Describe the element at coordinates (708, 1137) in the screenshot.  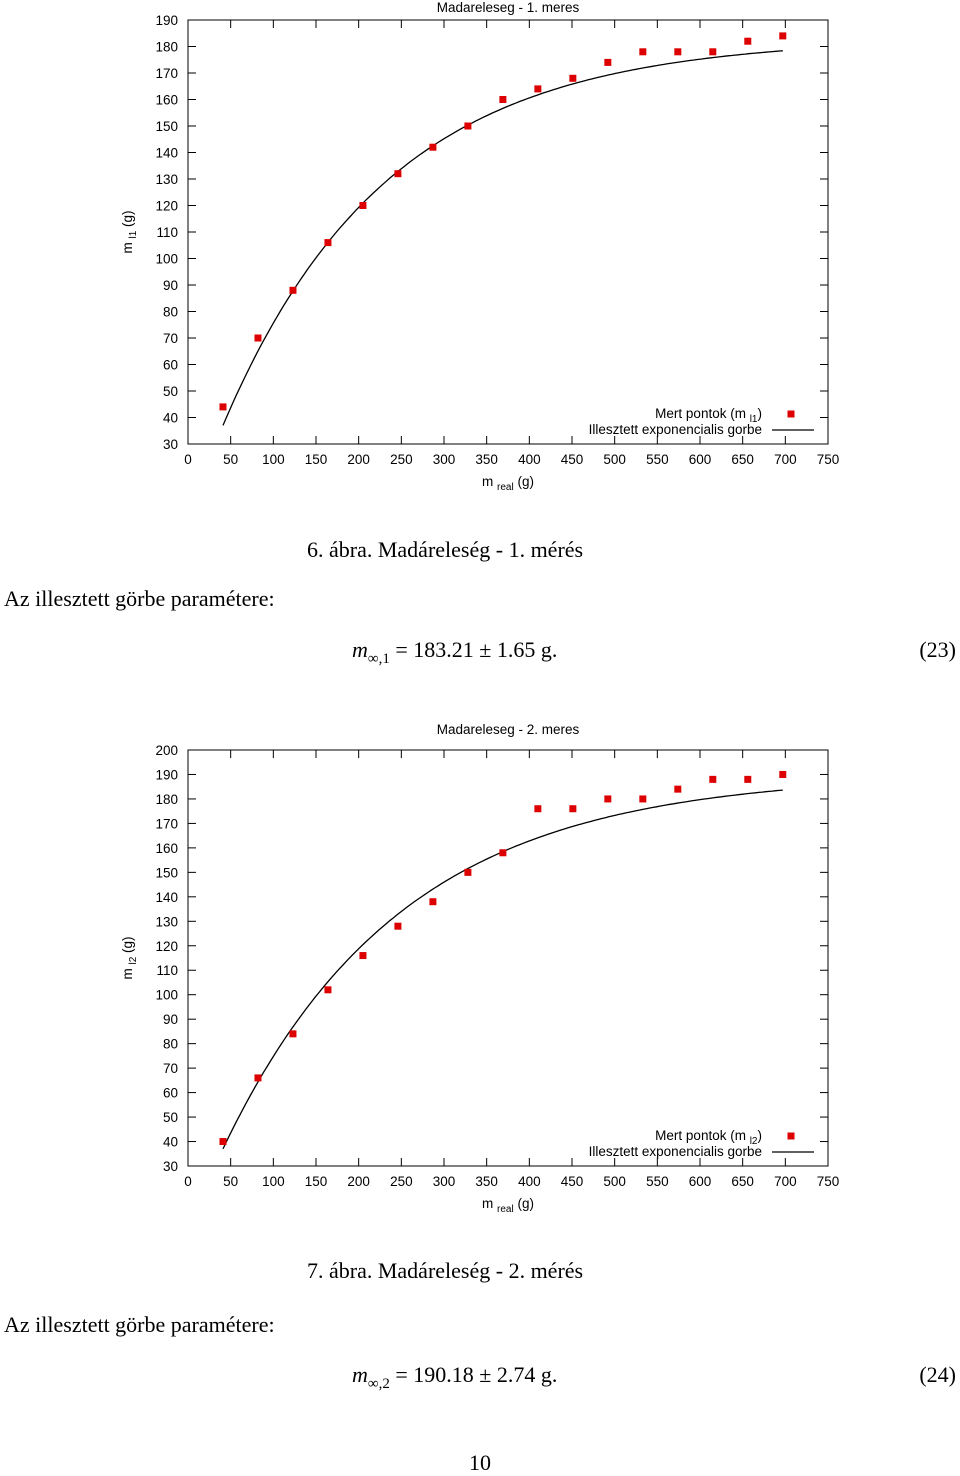
I see `legend-points-label: Mert pontok (m l2)` at that location.